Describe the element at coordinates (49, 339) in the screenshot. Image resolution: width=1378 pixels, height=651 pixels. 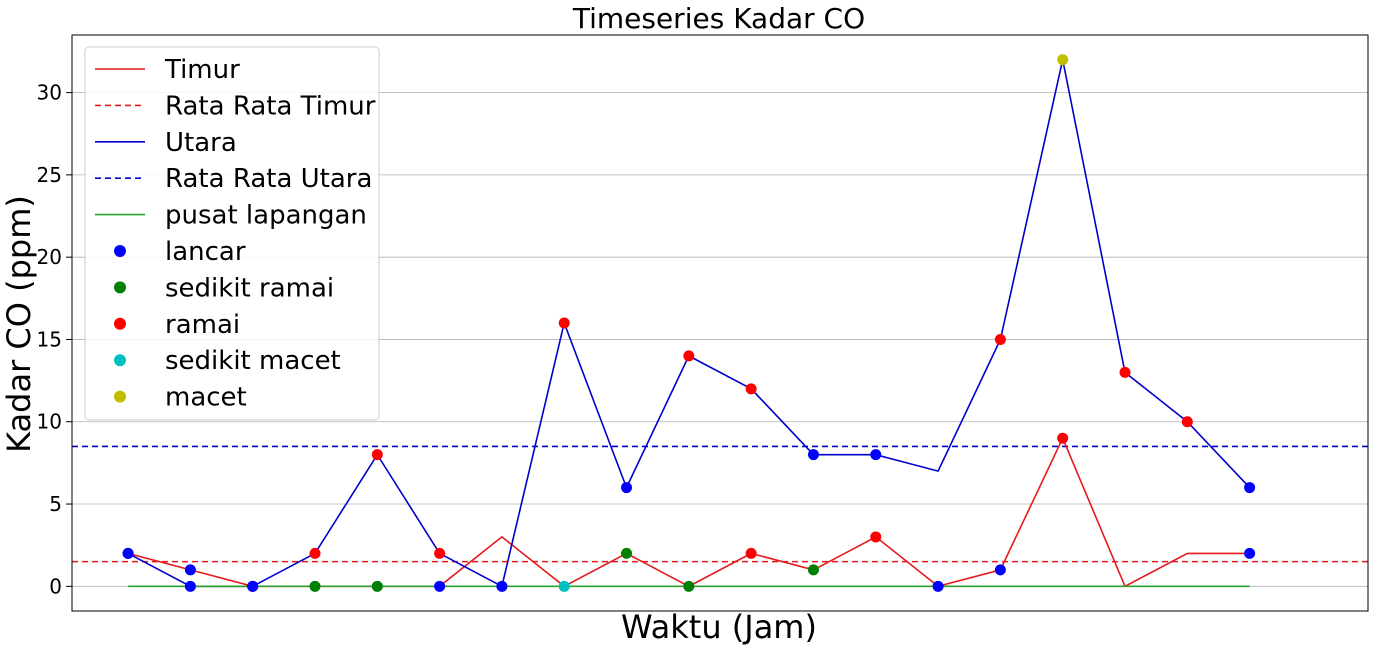
I see `y-tick-label: 15` at that location.